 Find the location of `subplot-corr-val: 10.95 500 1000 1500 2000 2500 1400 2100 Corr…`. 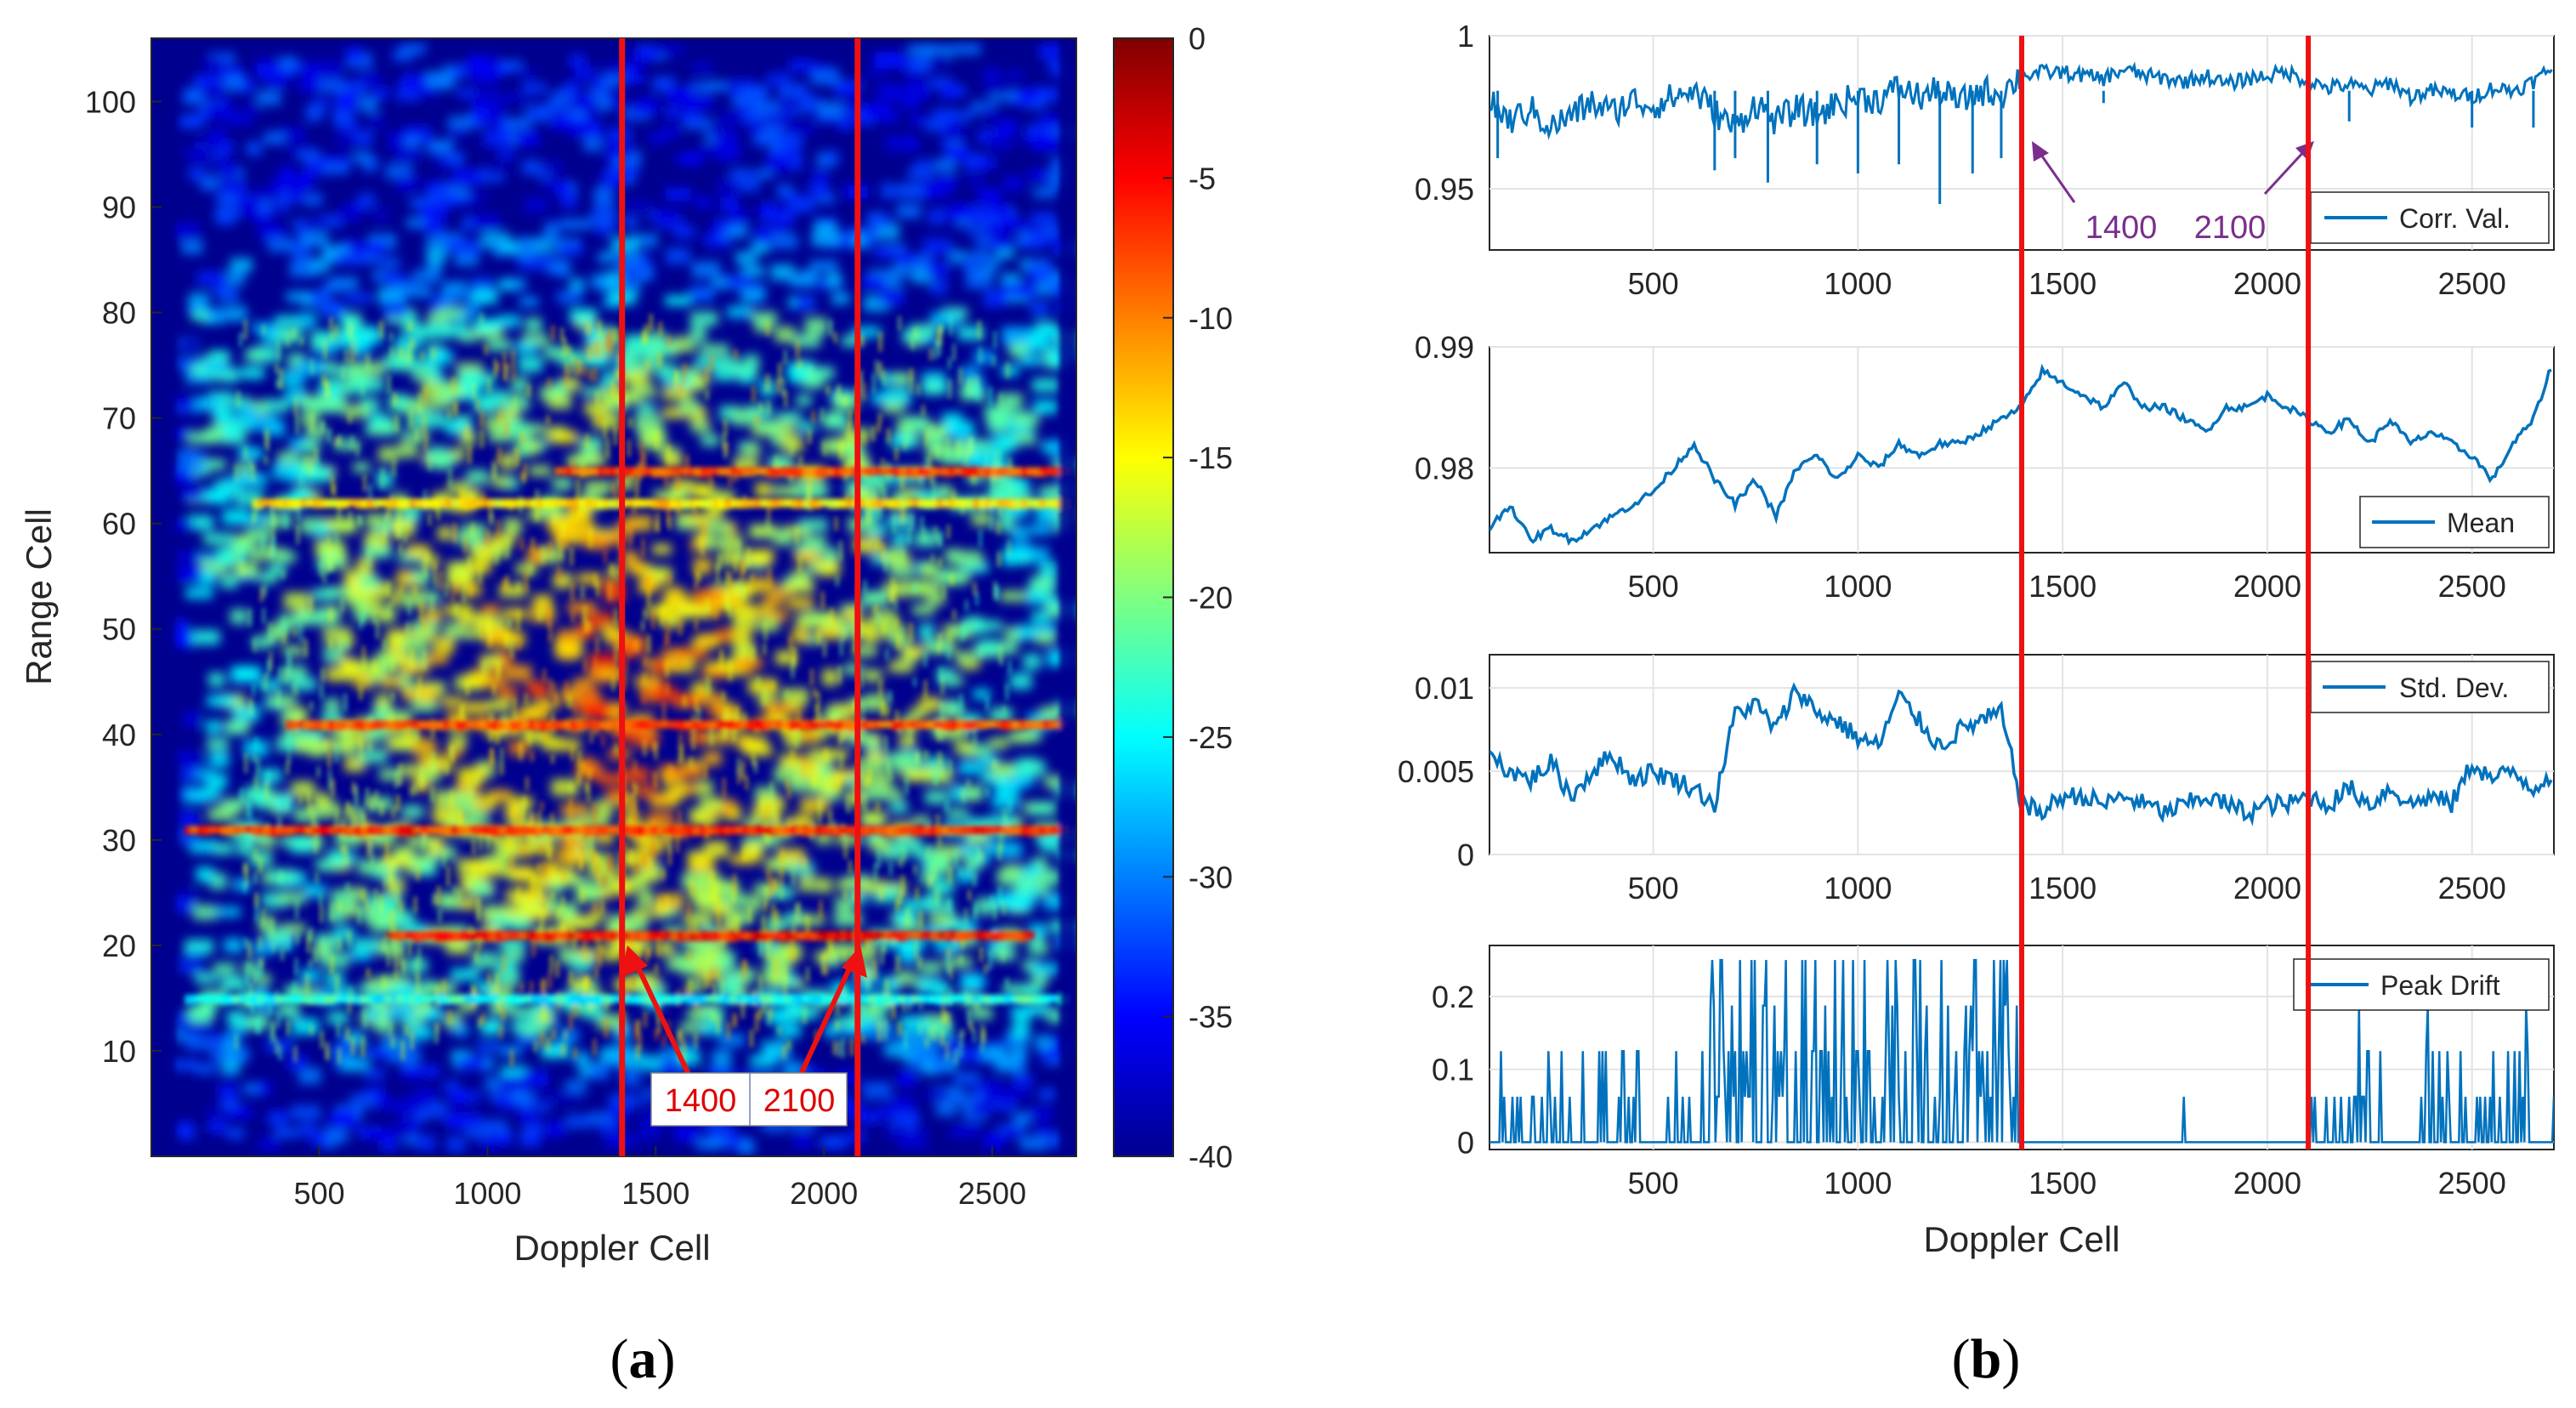

subplot-corr-val: 10.95 500 1000 1500 2000 2500 1400 2100 Corr… is located at coordinates (1985, 160).